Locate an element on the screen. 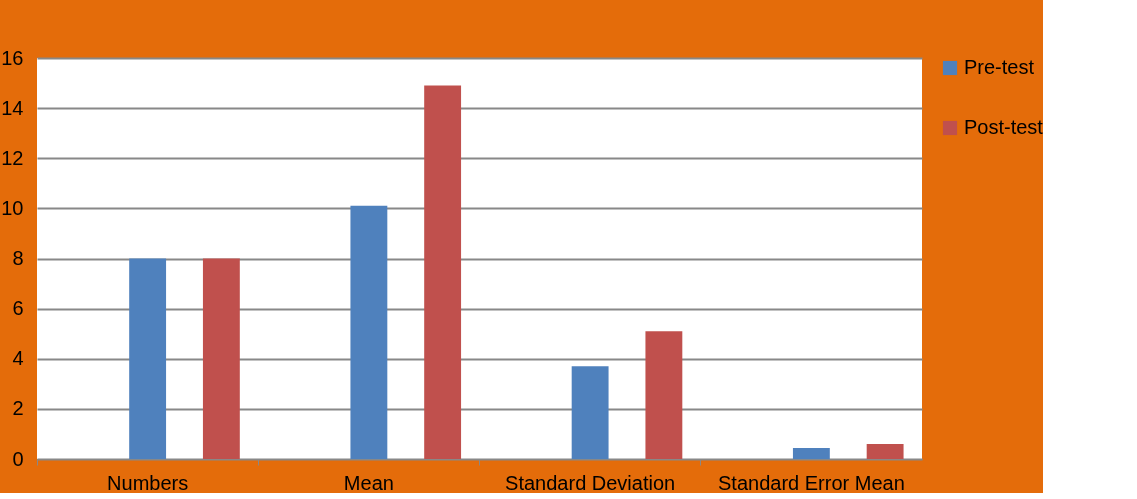 The width and height of the screenshot is (1137, 499). y-tick-label: 14 is located at coordinates (12, 107).